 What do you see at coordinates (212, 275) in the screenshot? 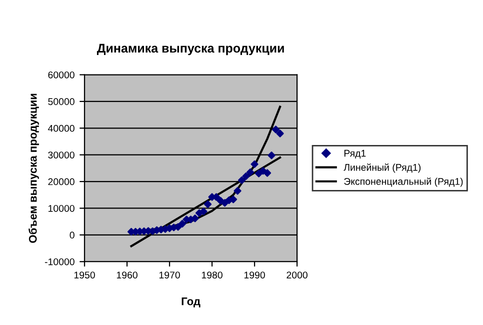
I see `x-tick-label: 1980` at bounding box center [212, 275].